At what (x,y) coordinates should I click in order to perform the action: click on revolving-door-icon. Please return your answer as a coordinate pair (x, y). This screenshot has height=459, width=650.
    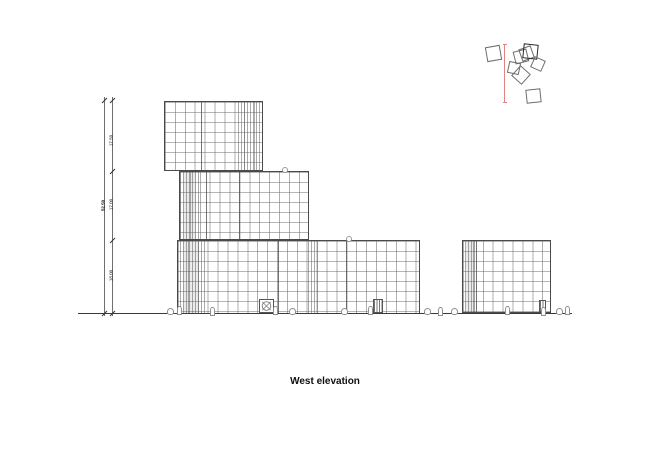
    Looking at the image, I should click on (266, 306).